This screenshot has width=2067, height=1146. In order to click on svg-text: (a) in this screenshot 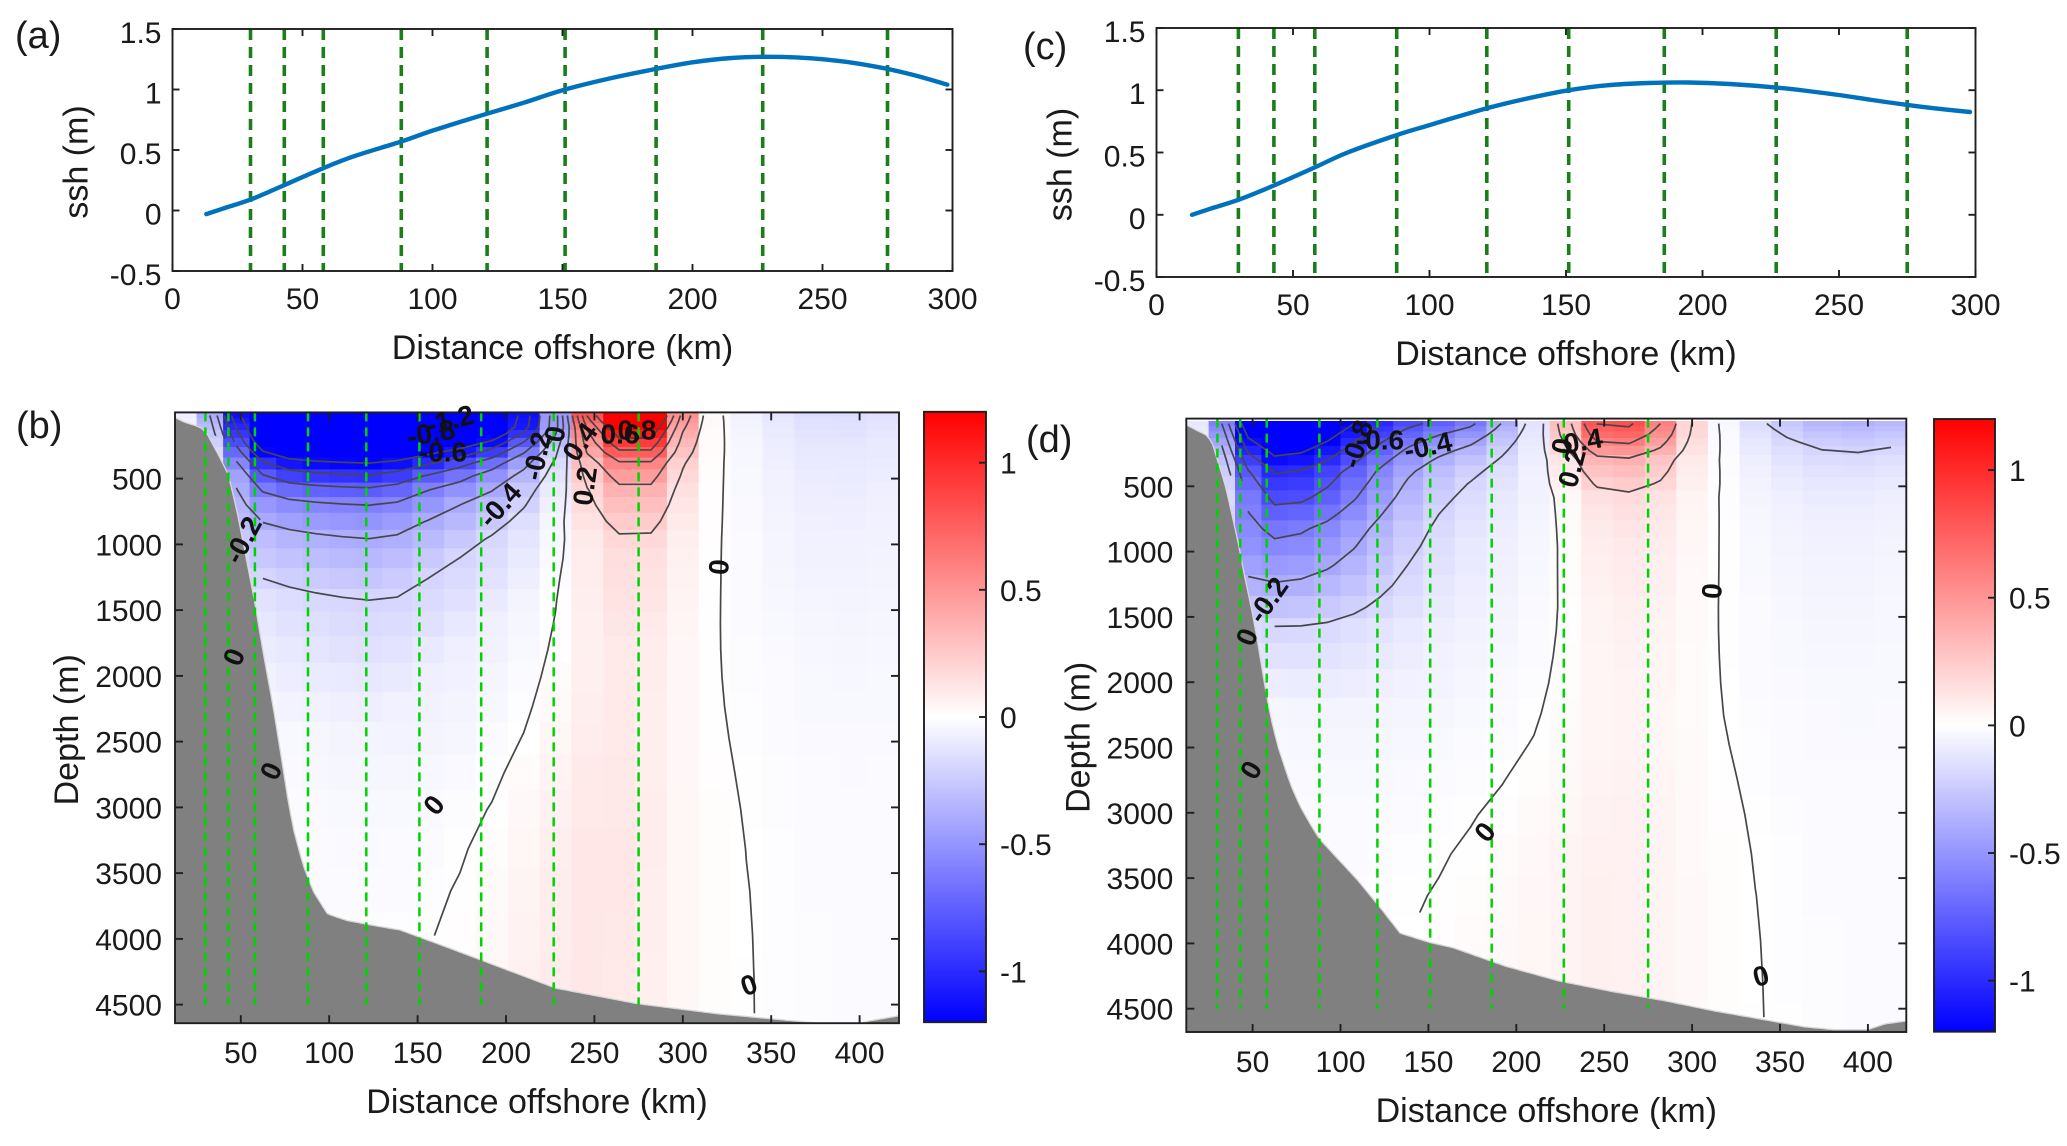, I will do `click(38, 36)`.